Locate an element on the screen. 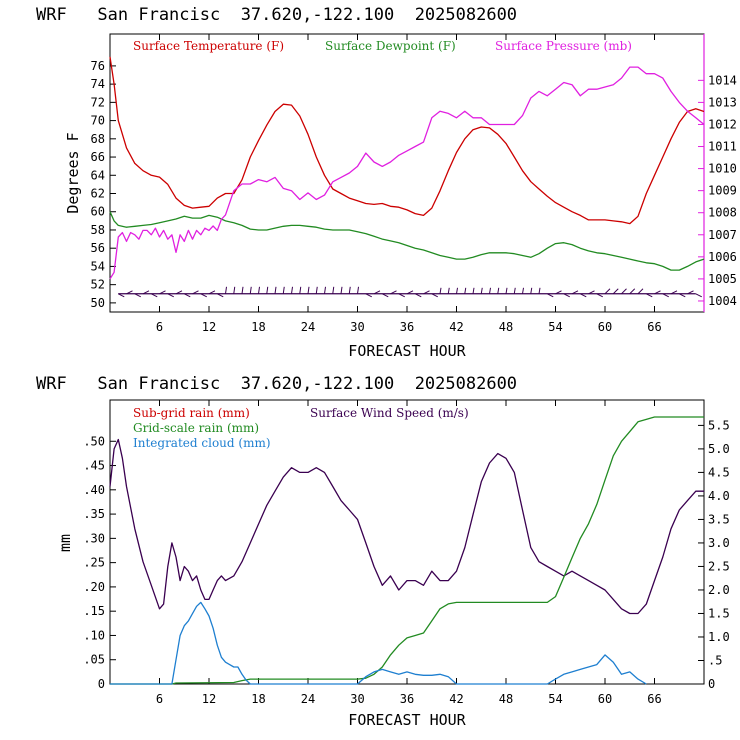  y2-tick-label: 1014 is located at coordinates (722, 80).